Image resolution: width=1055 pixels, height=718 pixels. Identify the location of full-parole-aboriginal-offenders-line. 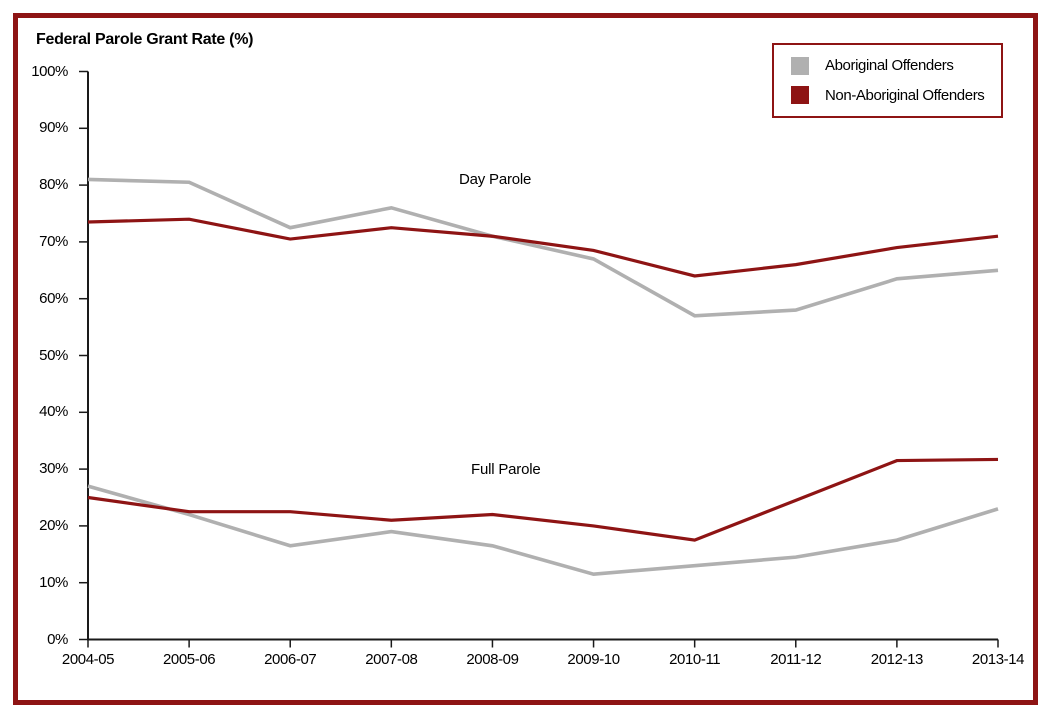
(543, 530).